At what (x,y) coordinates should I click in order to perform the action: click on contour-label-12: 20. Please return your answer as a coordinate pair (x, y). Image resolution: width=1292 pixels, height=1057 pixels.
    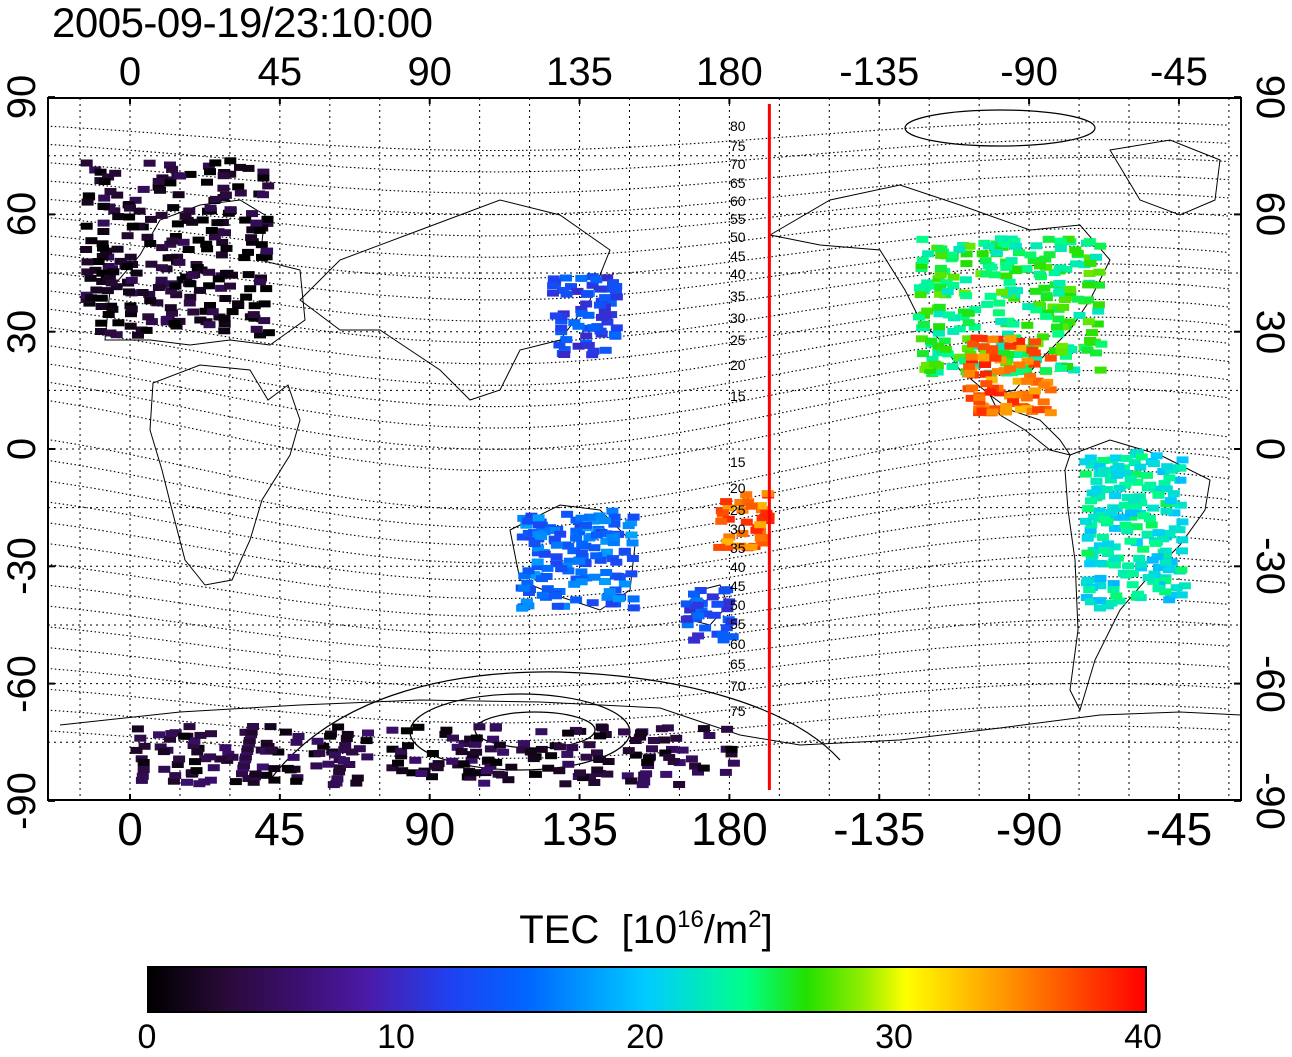
    Looking at the image, I should click on (738, 365).